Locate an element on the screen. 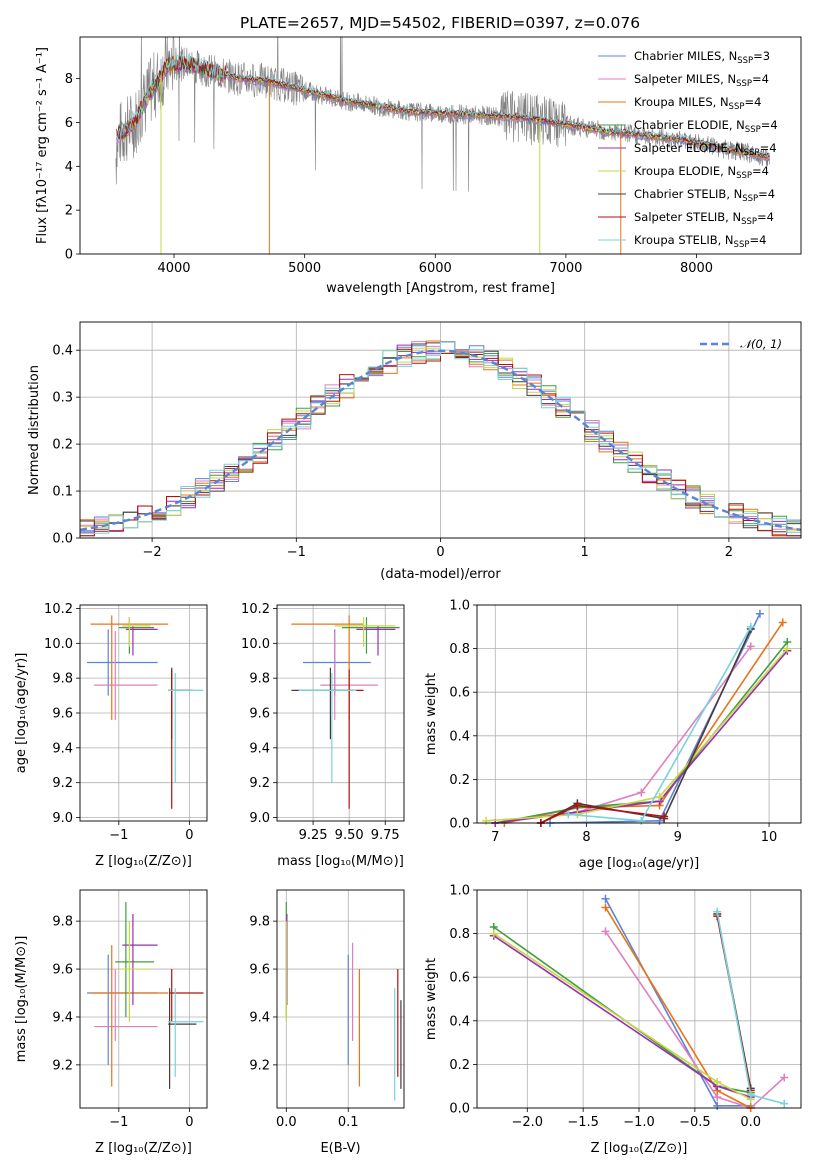 Image resolution: width=819 pixels, height=1170 pixels. y-tick-label: 6 is located at coordinates (69, 123).